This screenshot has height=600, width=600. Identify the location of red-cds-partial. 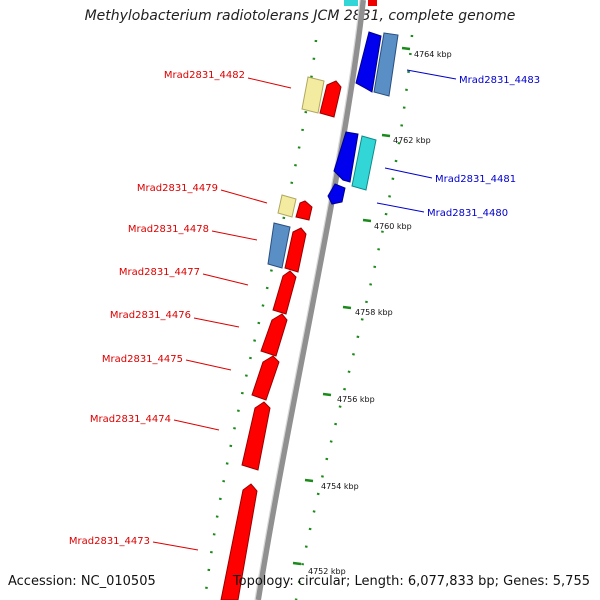
(372, 3).